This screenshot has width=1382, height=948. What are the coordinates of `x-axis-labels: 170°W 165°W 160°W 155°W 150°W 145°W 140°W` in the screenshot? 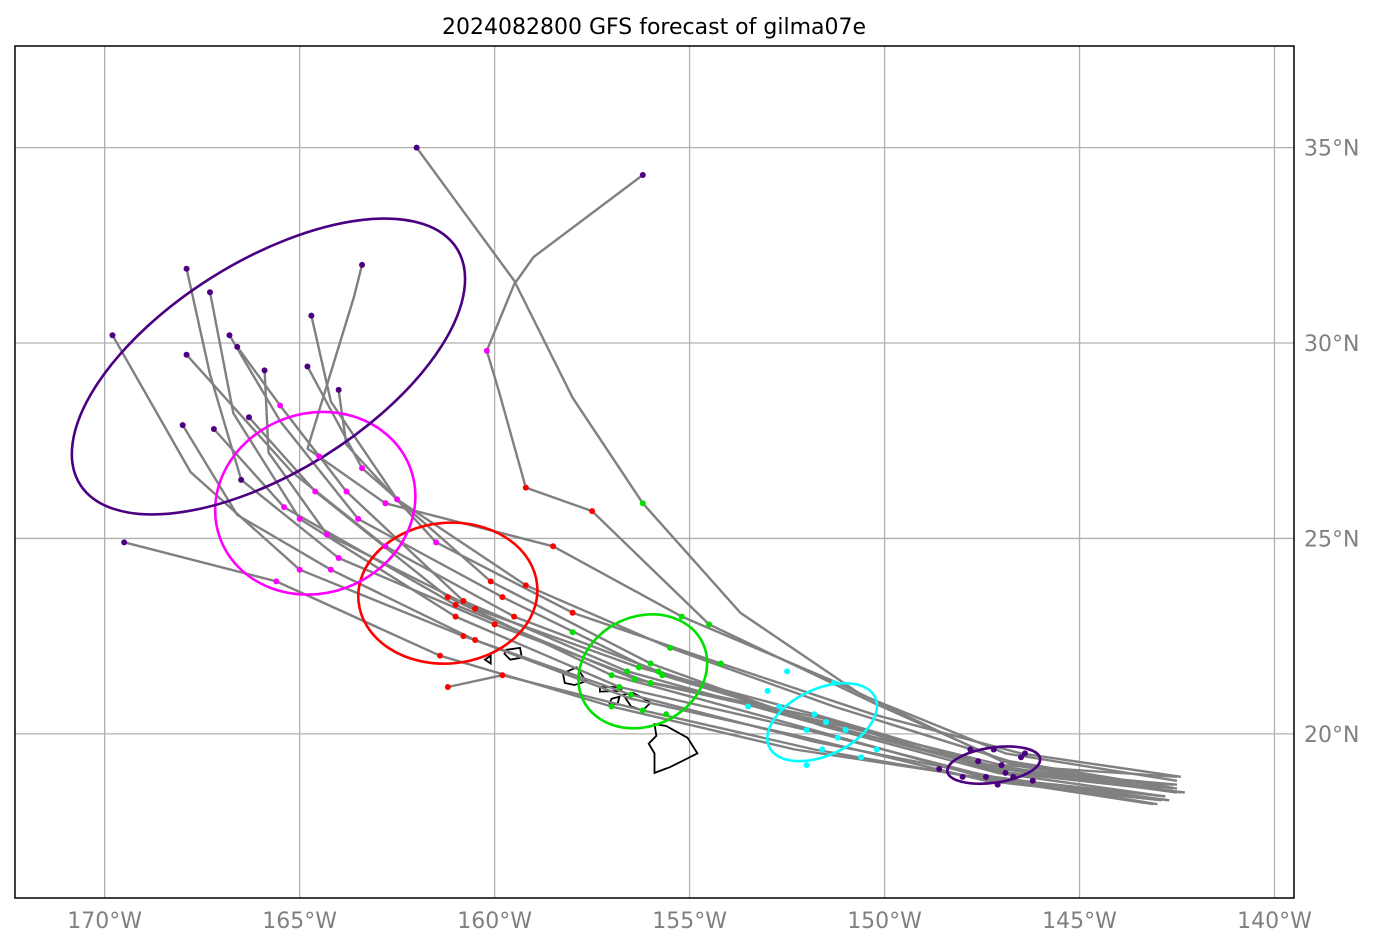 It's located at (689, 921).